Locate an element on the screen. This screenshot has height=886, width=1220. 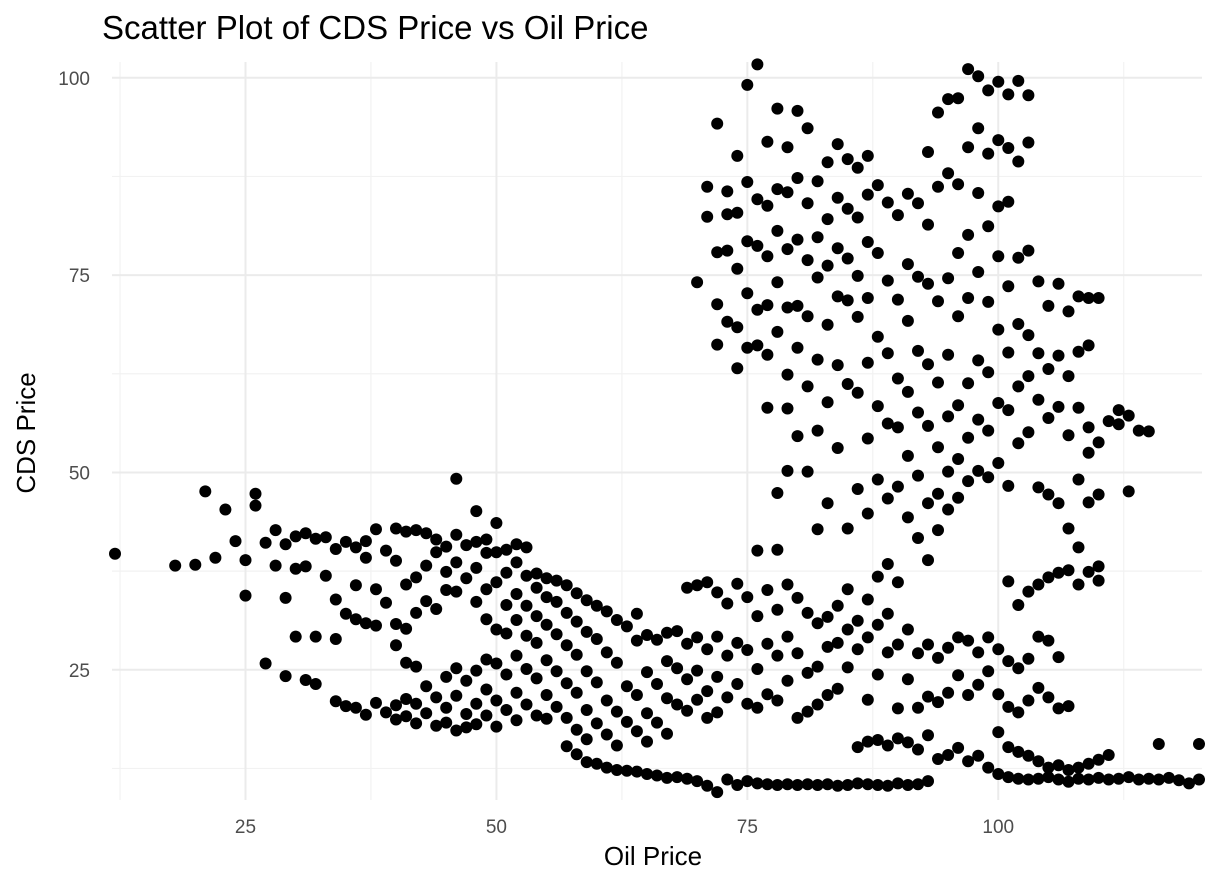
chart-title: Scatter Plot of CDS Price vs Oil Price is located at coordinates (375, 27).